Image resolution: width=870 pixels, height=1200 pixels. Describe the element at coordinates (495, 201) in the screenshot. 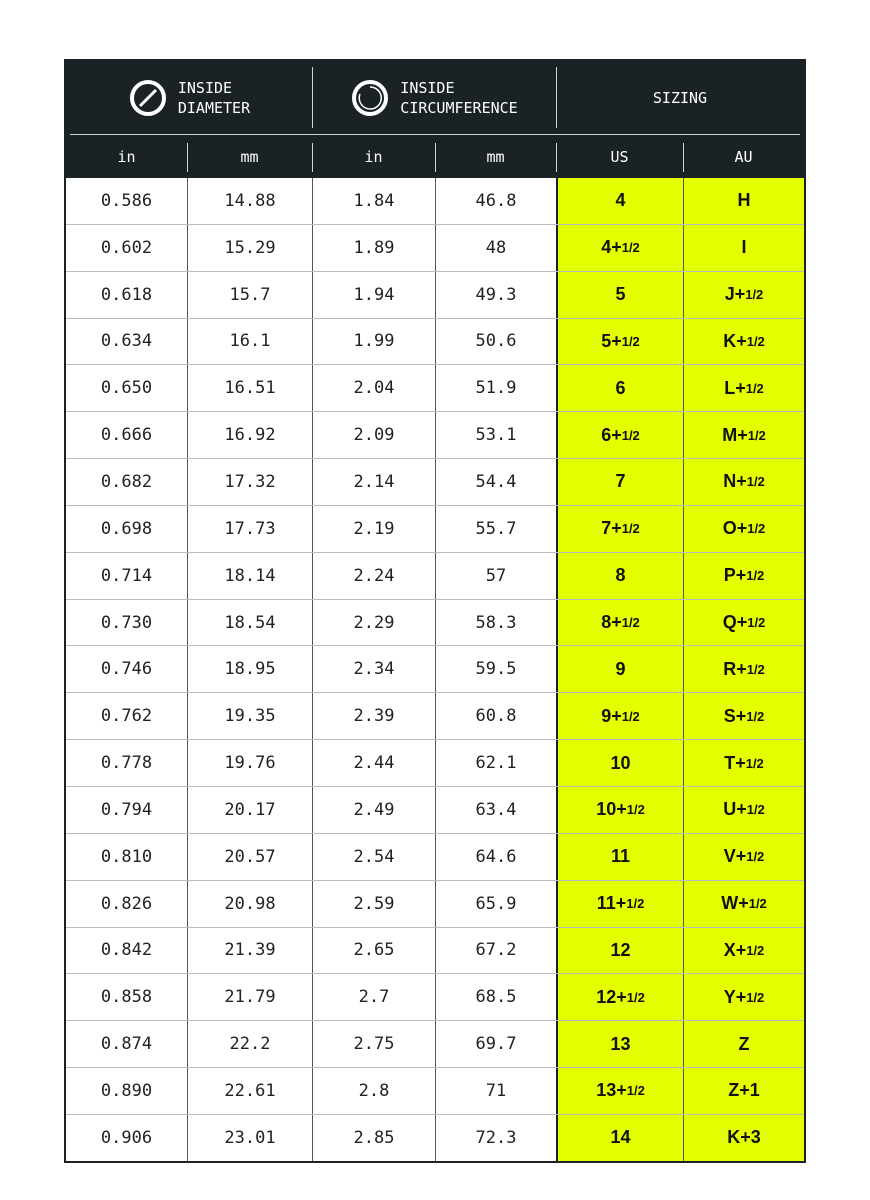

I see `circumference-mm-cell: 46.8` at that location.